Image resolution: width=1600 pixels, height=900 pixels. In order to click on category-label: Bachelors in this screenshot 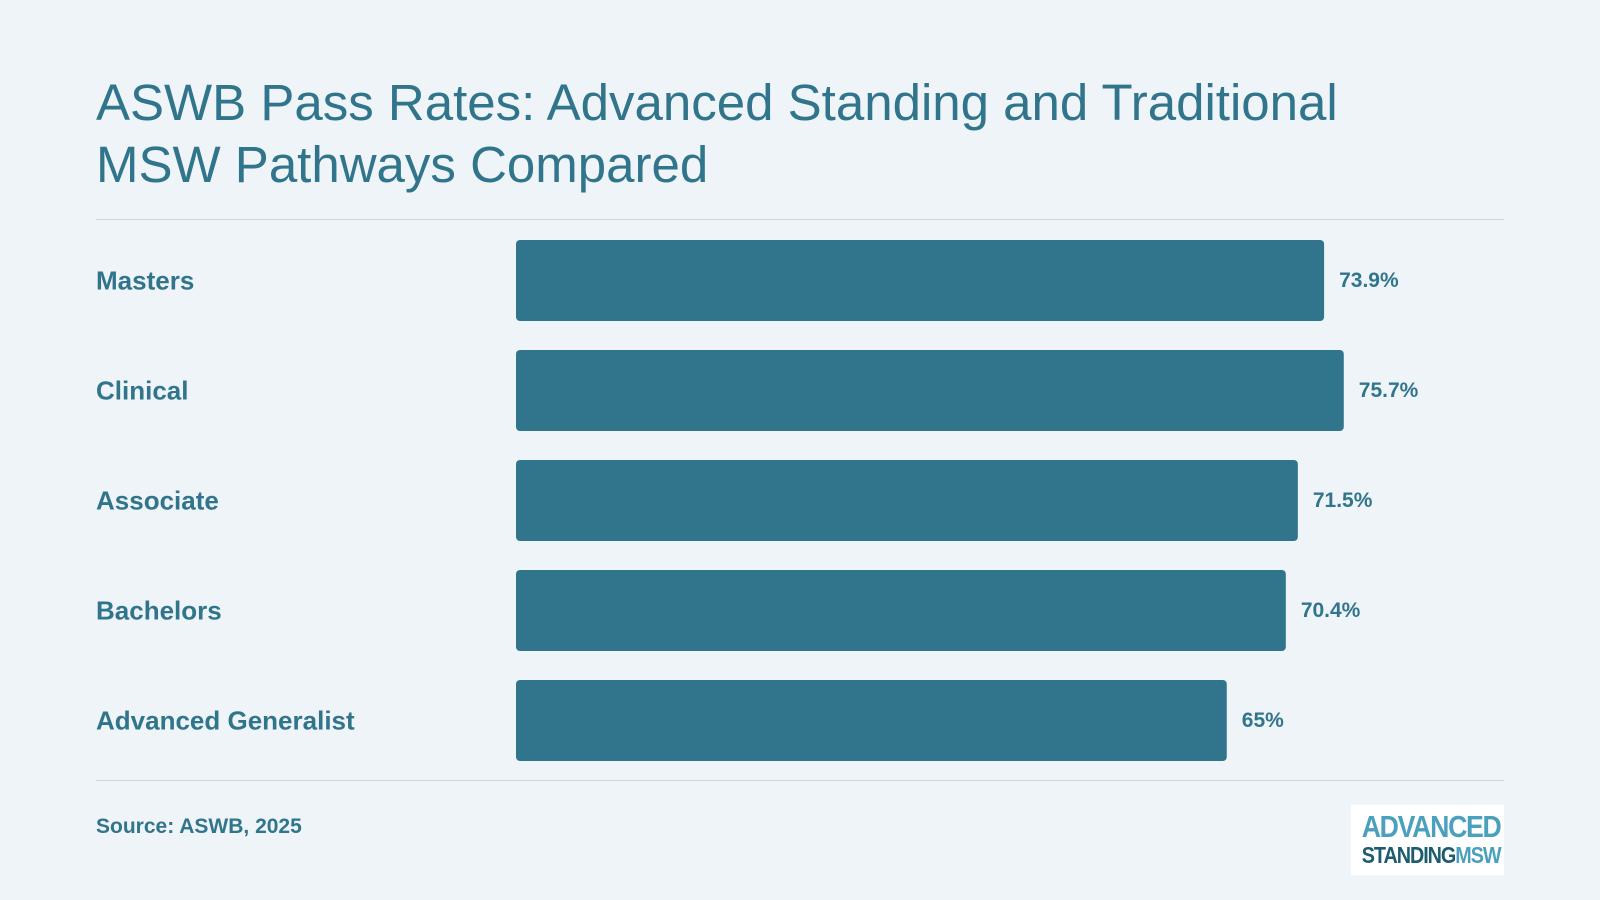, I will do `click(159, 611)`.